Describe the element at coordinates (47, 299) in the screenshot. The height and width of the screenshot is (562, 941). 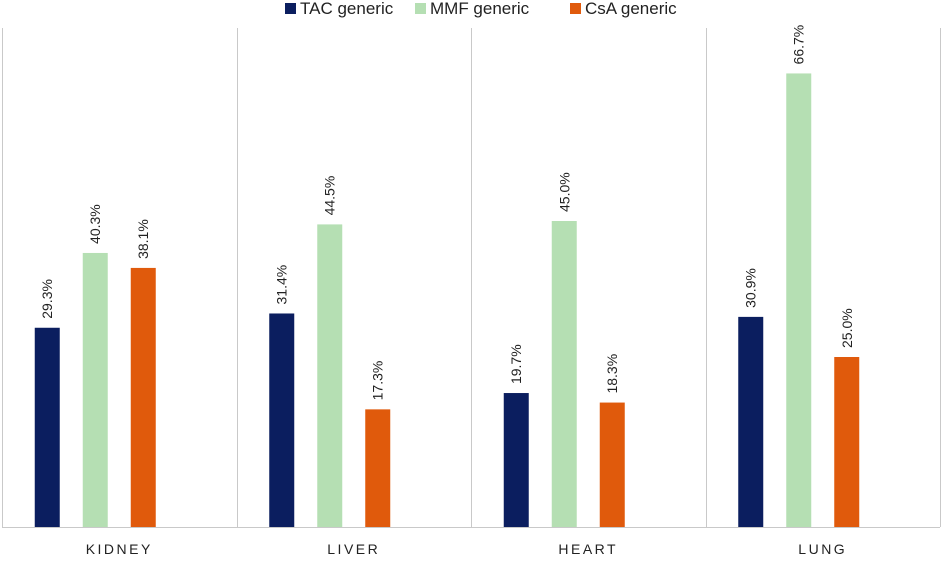
I see `value-label-kidney-tac-generic: 29.3%` at that location.